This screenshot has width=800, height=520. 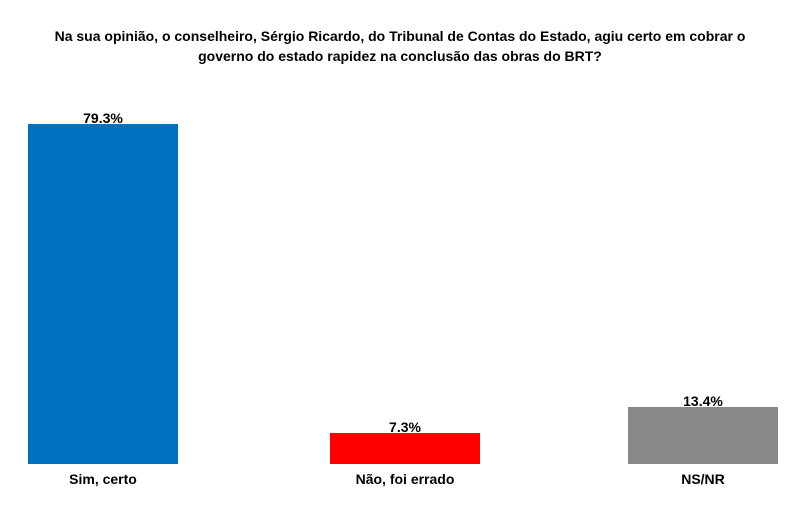 What do you see at coordinates (103, 479) in the screenshot?
I see `category-label-sim-certo: Sim, certo` at bounding box center [103, 479].